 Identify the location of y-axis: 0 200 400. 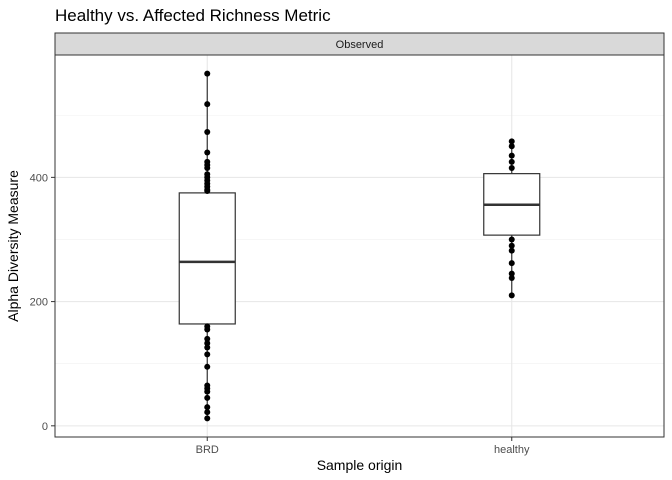
(42, 302).